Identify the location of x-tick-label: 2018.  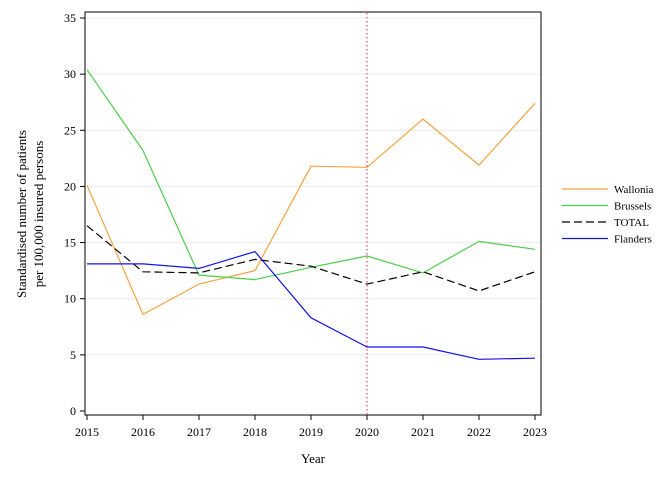
(255, 432).